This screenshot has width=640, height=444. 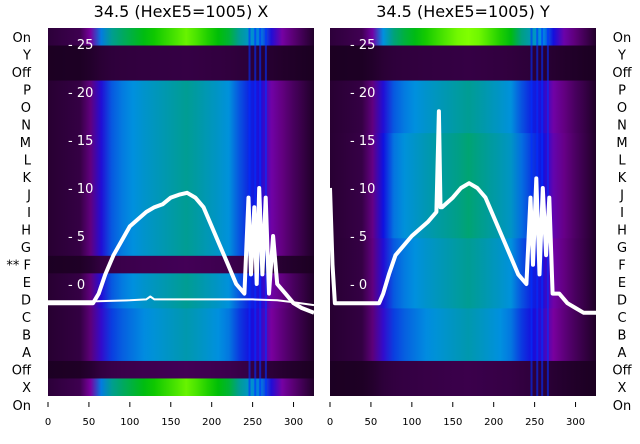 What do you see at coordinates (181, 11) in the screenshot?
I see `chart-title: 34.5 (HexE5=1005) X` at bounding box center [181, 11].